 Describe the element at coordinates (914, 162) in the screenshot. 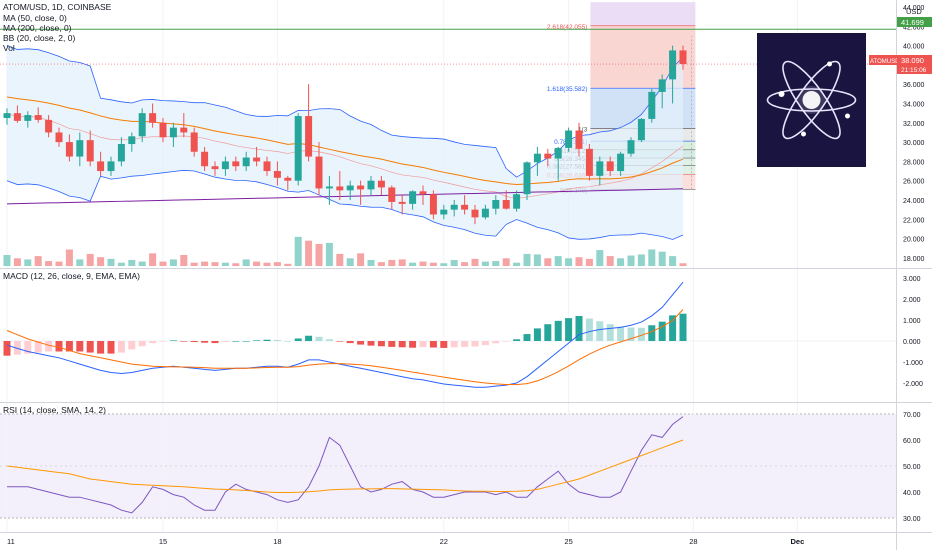

I see `price-tick-label: 28.000` at that location.